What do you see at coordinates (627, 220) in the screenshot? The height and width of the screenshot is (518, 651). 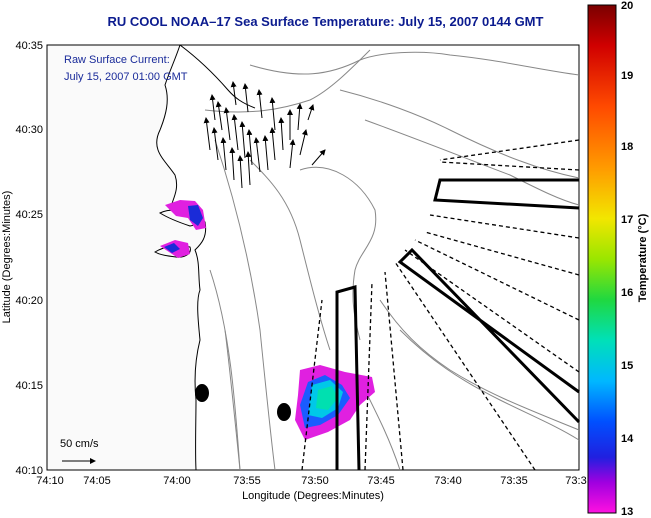 I see `colorbar-tick: 17` at bounding box center [627, 220].